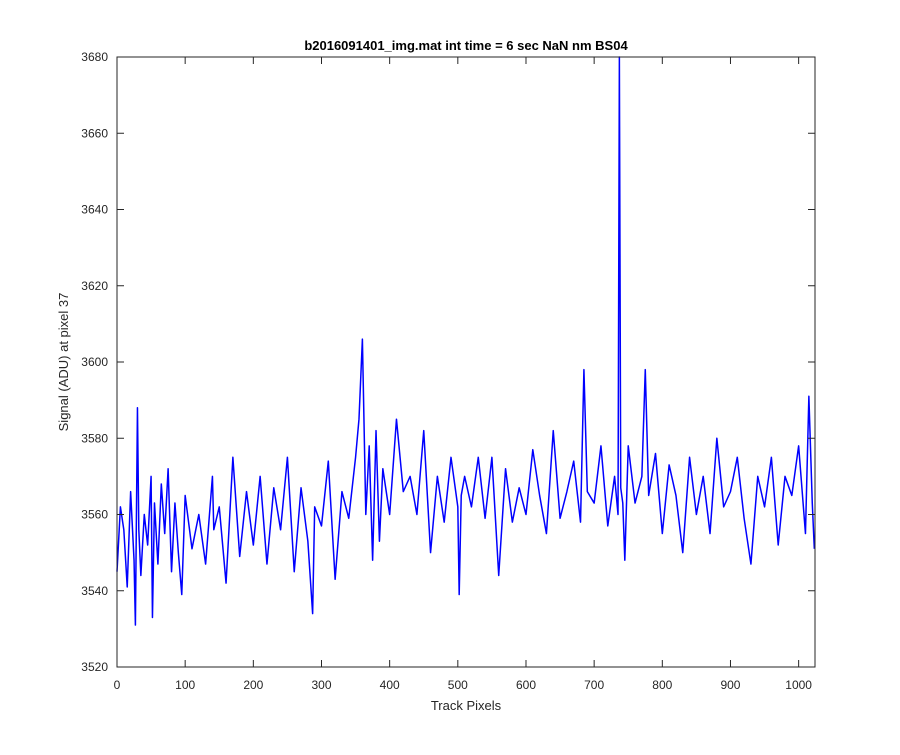 This screenshot has width=900, height=755. Describe the element at coordinates (94, 286) in the screenshot. I see `y-tick-label: 3620` at that location.